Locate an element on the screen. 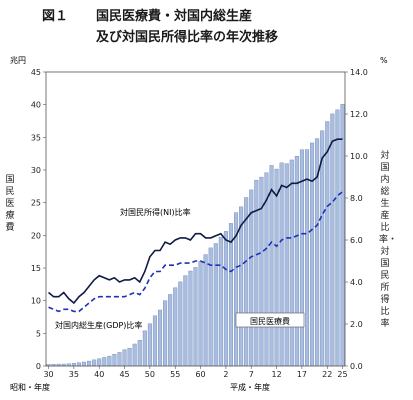 This screenshot has height=400, width=413. x-tick-label: 35 is located at coordinates (74, 374).